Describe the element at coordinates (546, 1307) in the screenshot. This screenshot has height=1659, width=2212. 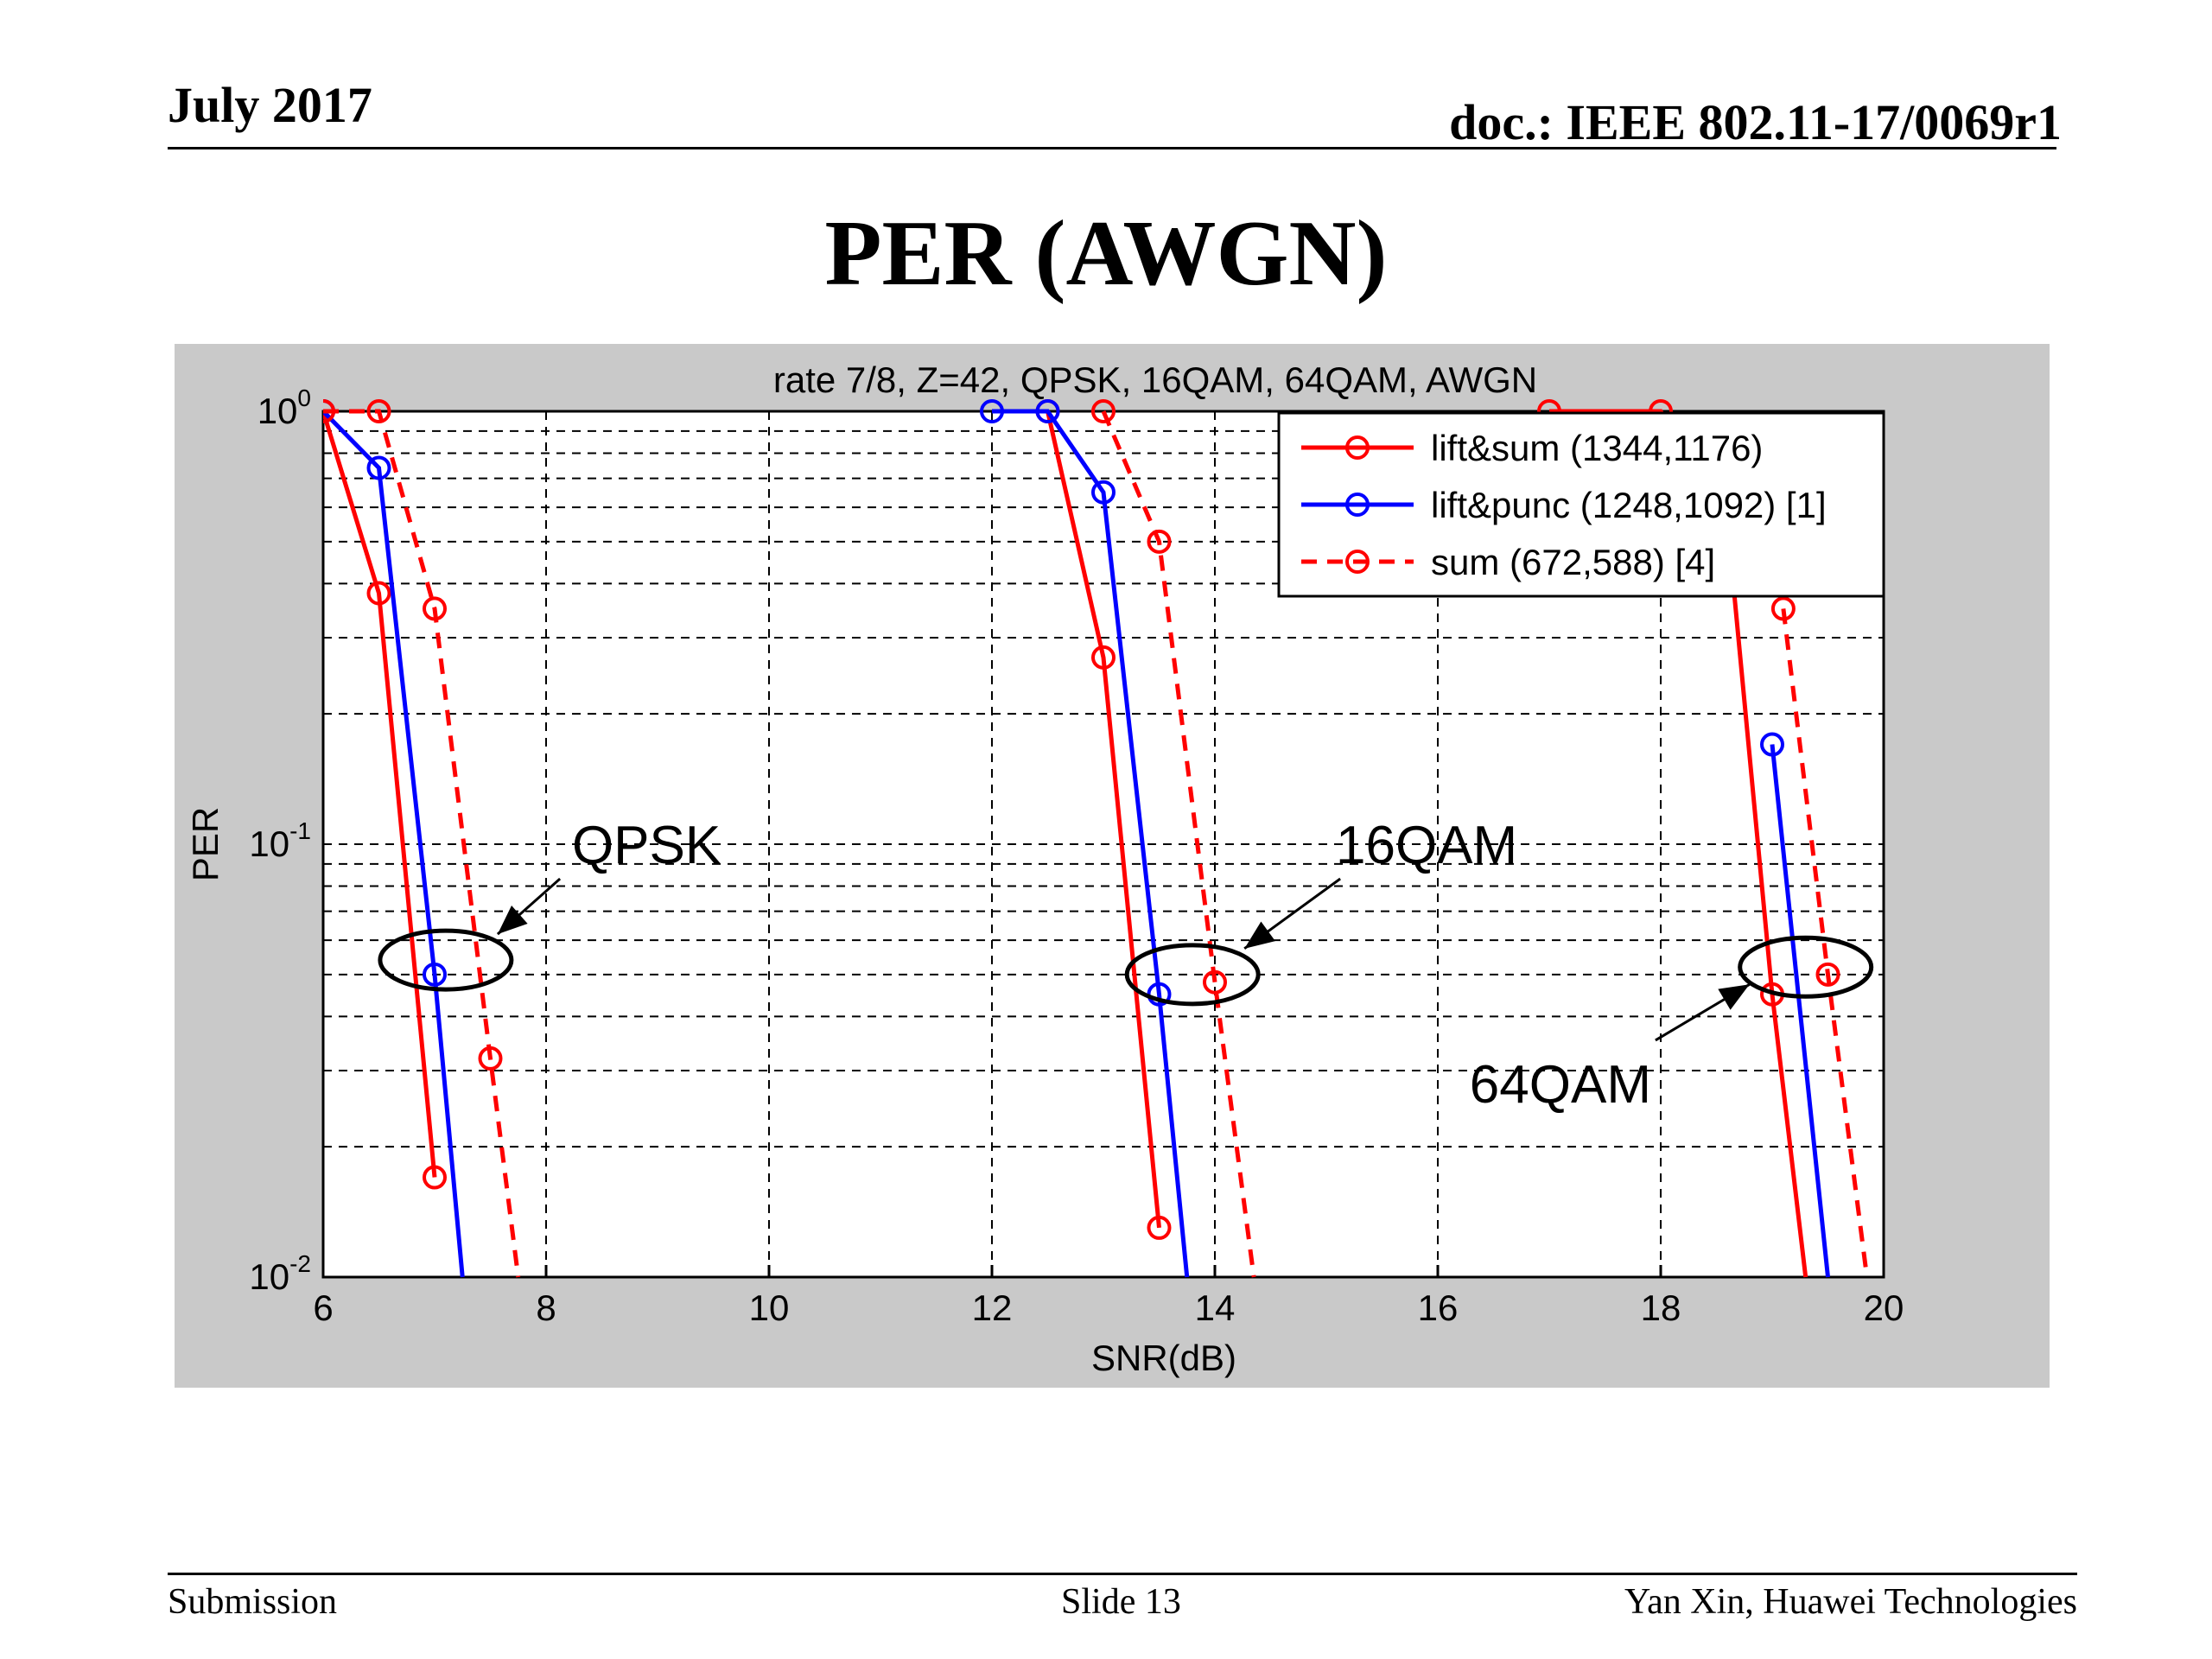
I see `x-tick-label: 8` at that location.